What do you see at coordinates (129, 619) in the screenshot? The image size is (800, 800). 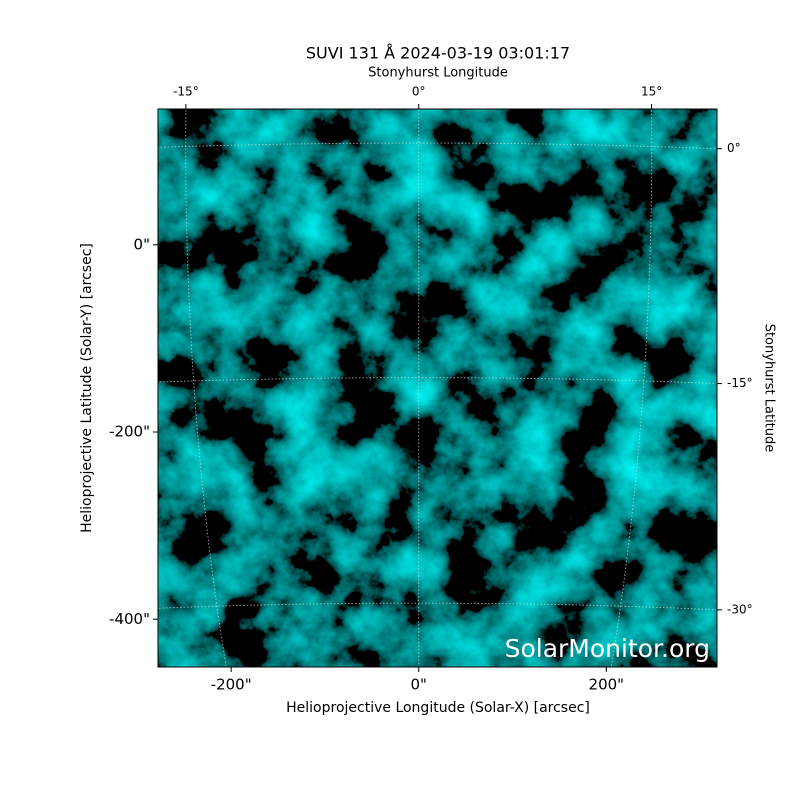 I see `y-tick-label: -400"` at bounding box center [129, 619].